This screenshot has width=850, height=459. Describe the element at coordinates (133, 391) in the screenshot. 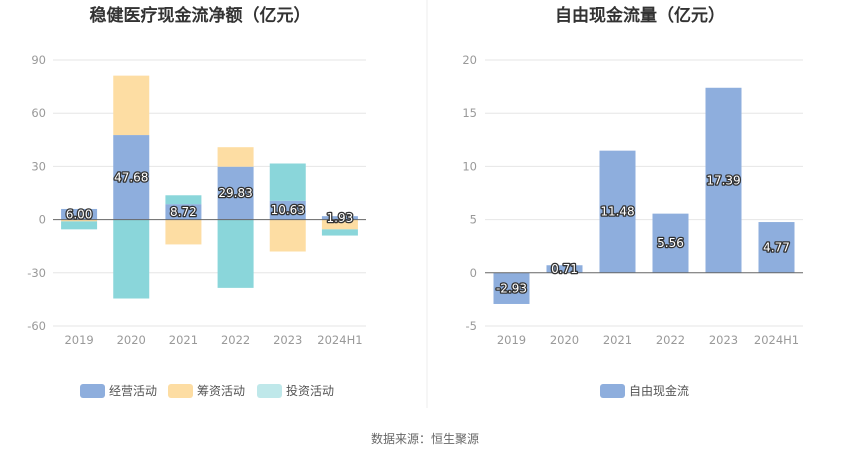

I see `legend-label: 经营活动` at that location.